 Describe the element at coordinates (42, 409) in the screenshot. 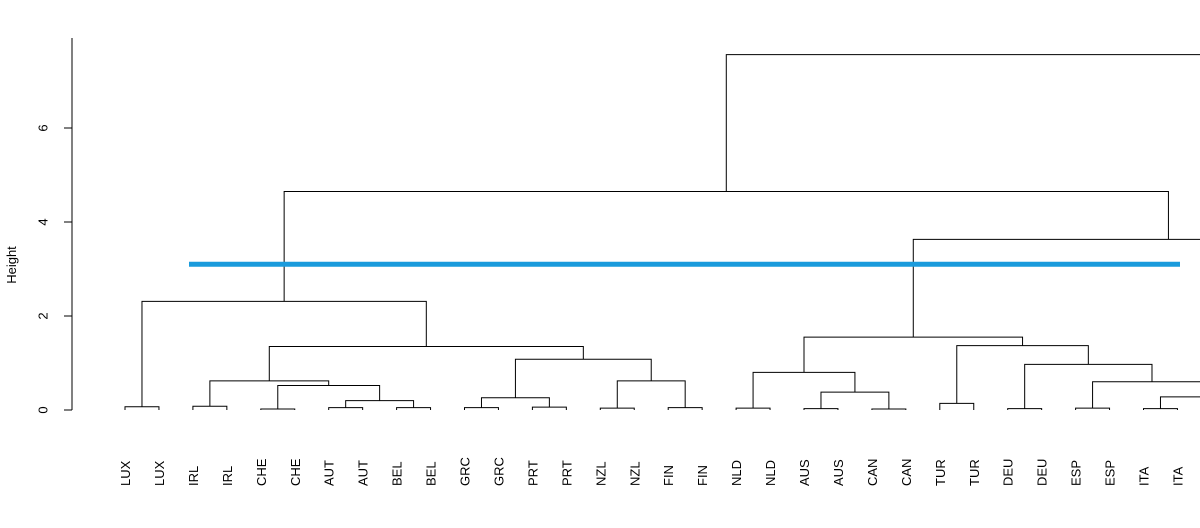

I see `y-tick-label: 0` at that location.